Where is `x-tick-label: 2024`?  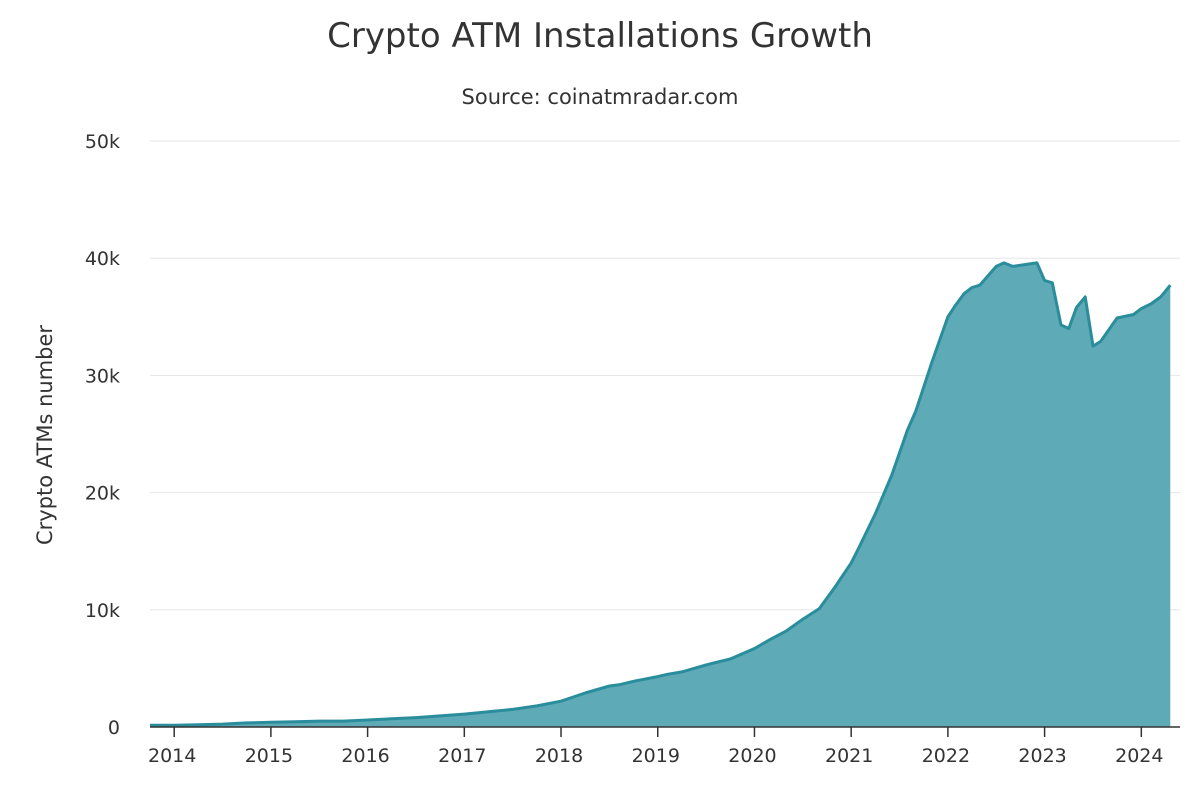
x-tick-label: 2024 is located at coordinates (1139, 756).